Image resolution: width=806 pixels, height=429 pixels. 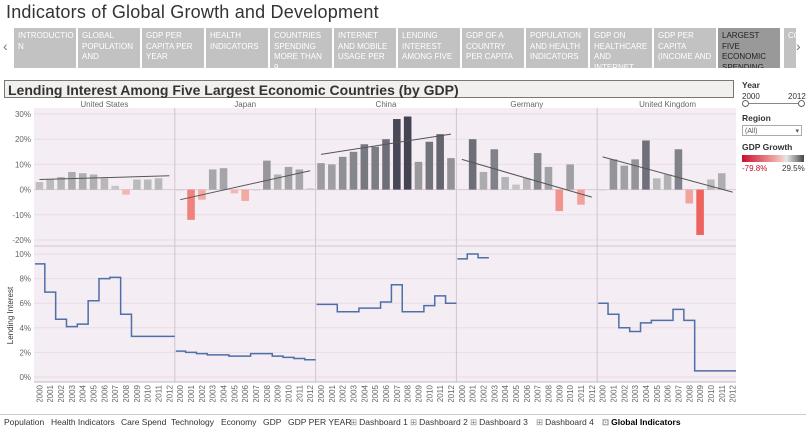 What do you see at coordinates (23, 164) in the screenshot?
I see `y-tick-label-top: 10%` at bounding box center [23, 164].